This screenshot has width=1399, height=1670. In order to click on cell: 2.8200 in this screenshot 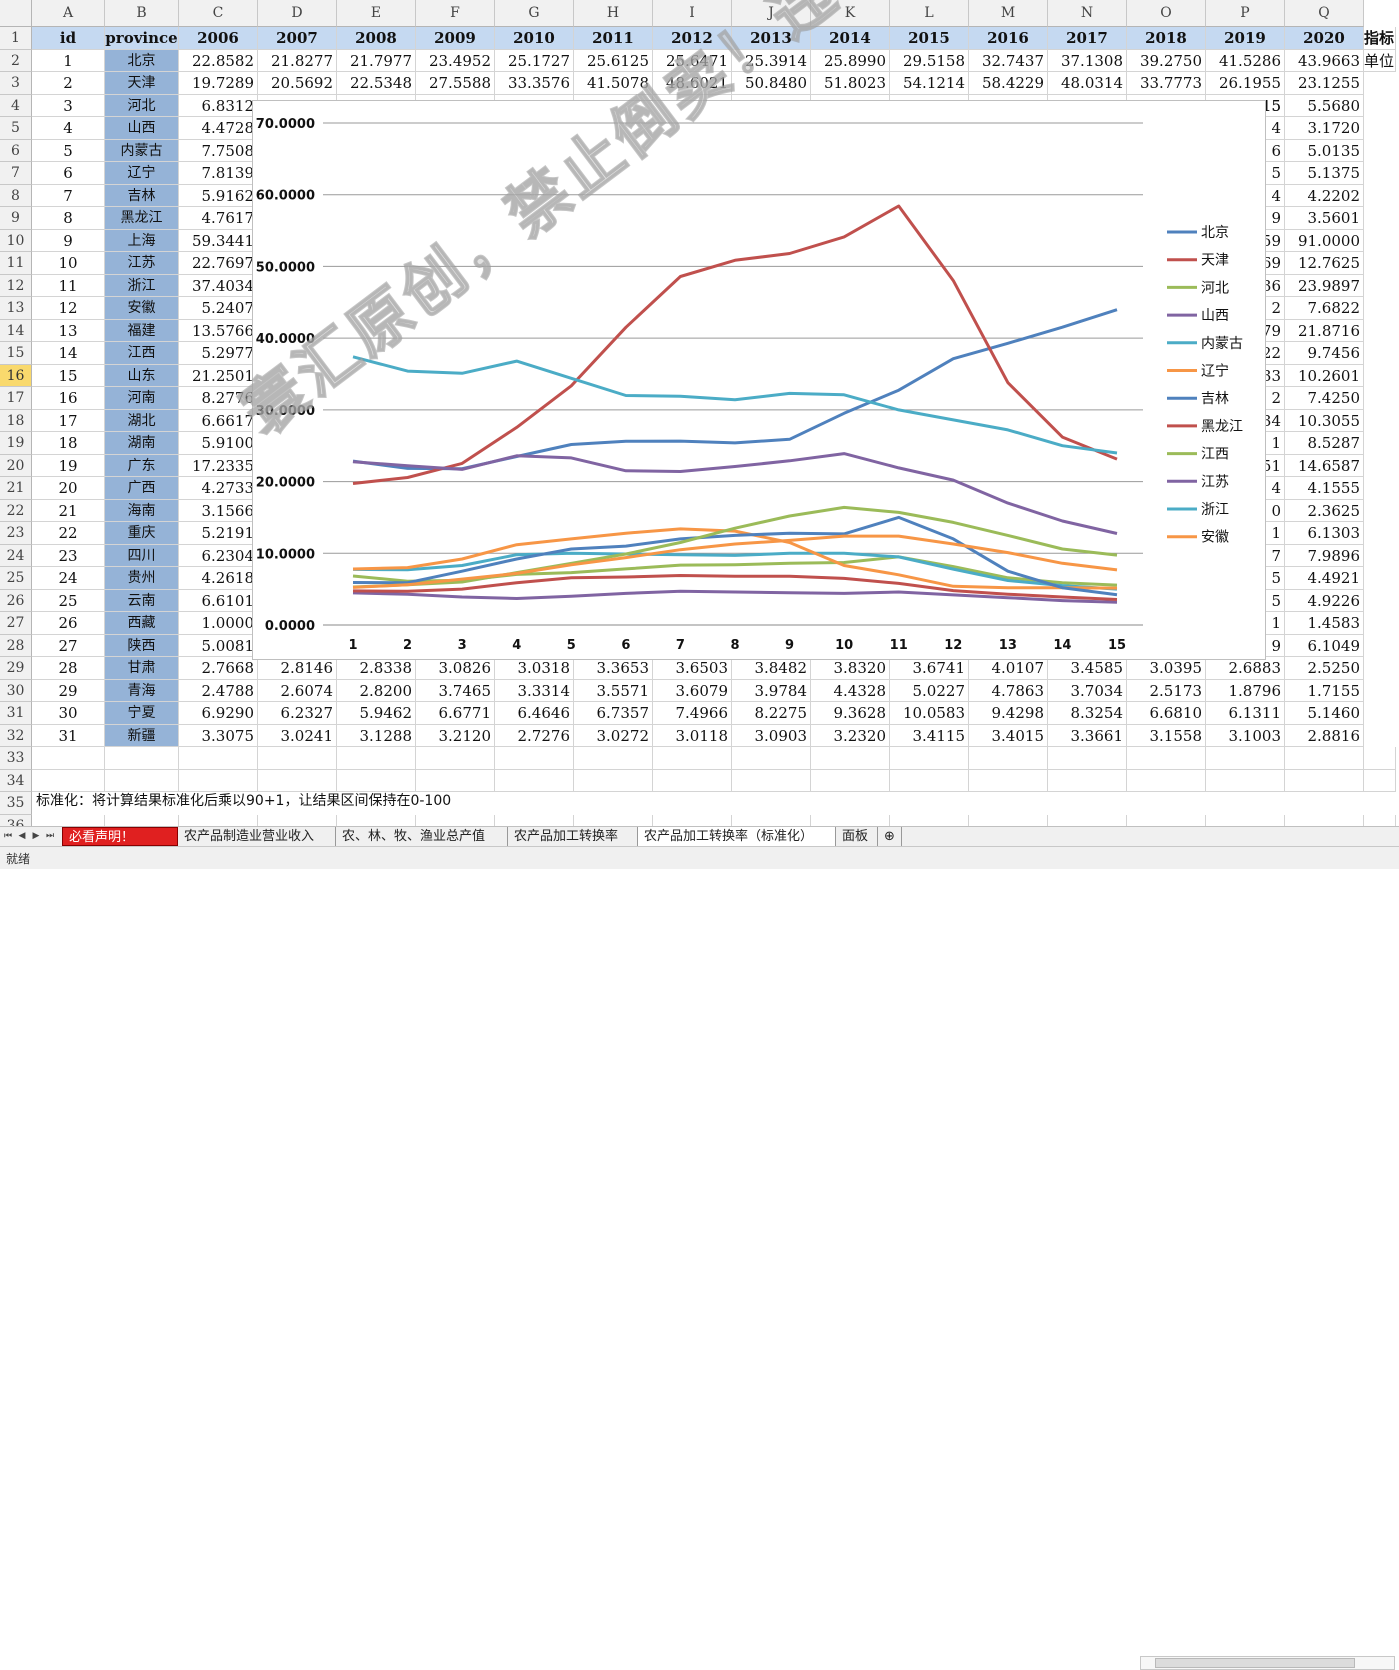, I will do `click(376, 690)`.